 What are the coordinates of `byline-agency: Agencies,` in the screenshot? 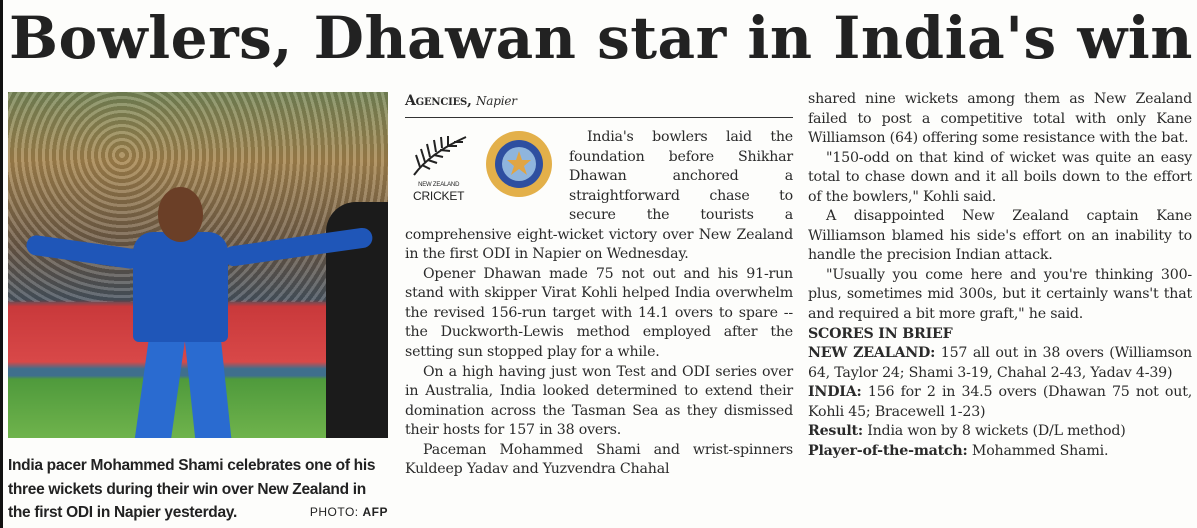 It's located at (438, 101).